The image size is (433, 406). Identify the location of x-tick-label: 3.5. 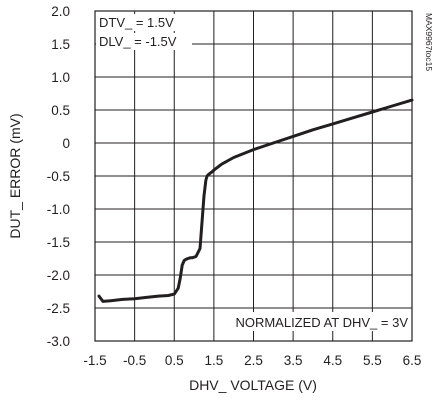
(293, 360).